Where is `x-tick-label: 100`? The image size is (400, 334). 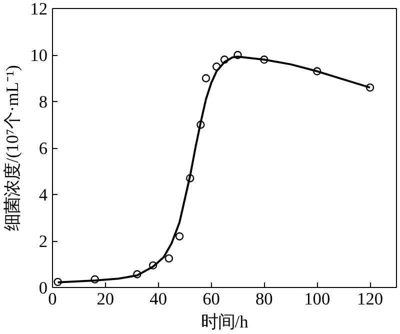
x-tick-label: 100 is located at coordinates (317, 299).